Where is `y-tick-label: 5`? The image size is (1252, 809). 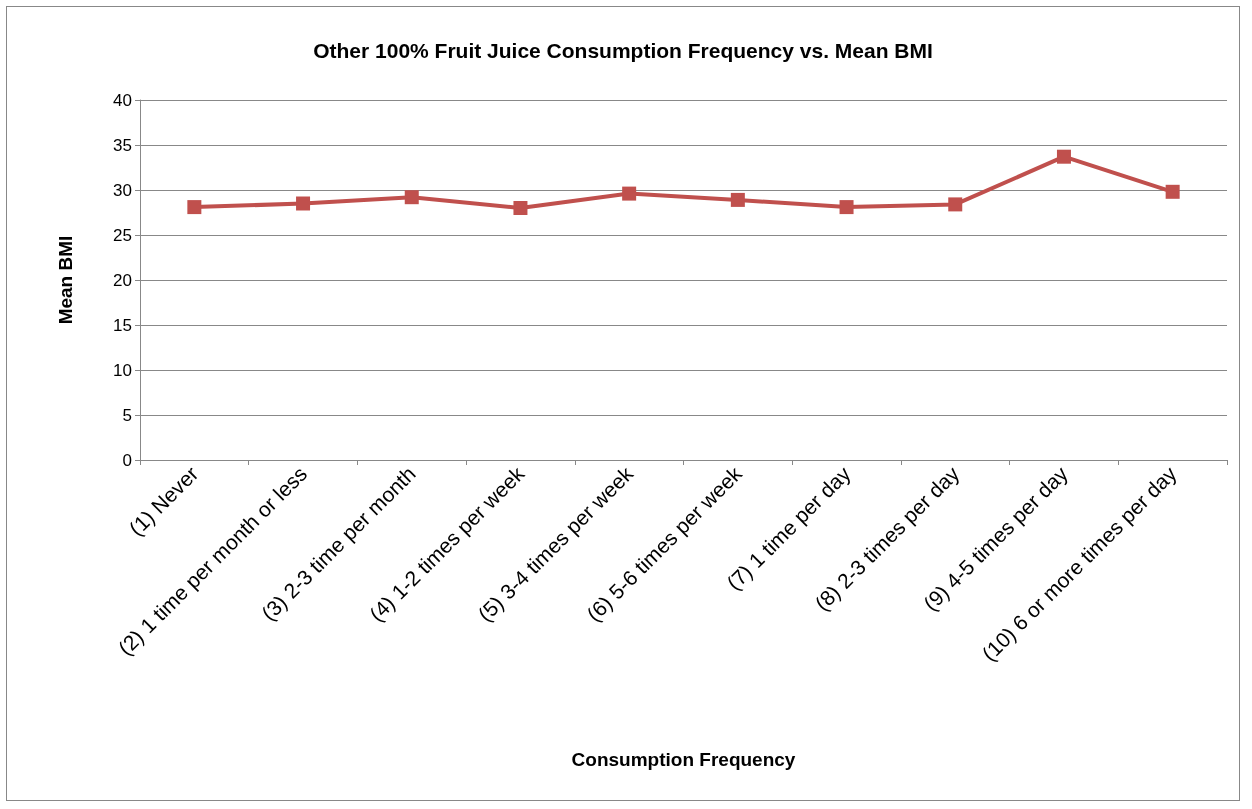 y-tick-label: 5 is located at coordinates (127, 415).